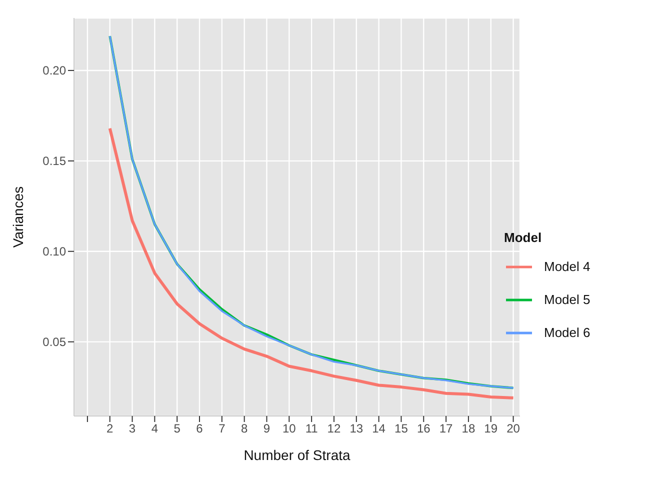 Image resolution: width=660 pixels, height=480 pixels. I want to click on x-tick-label: 16, so click(423, 429).